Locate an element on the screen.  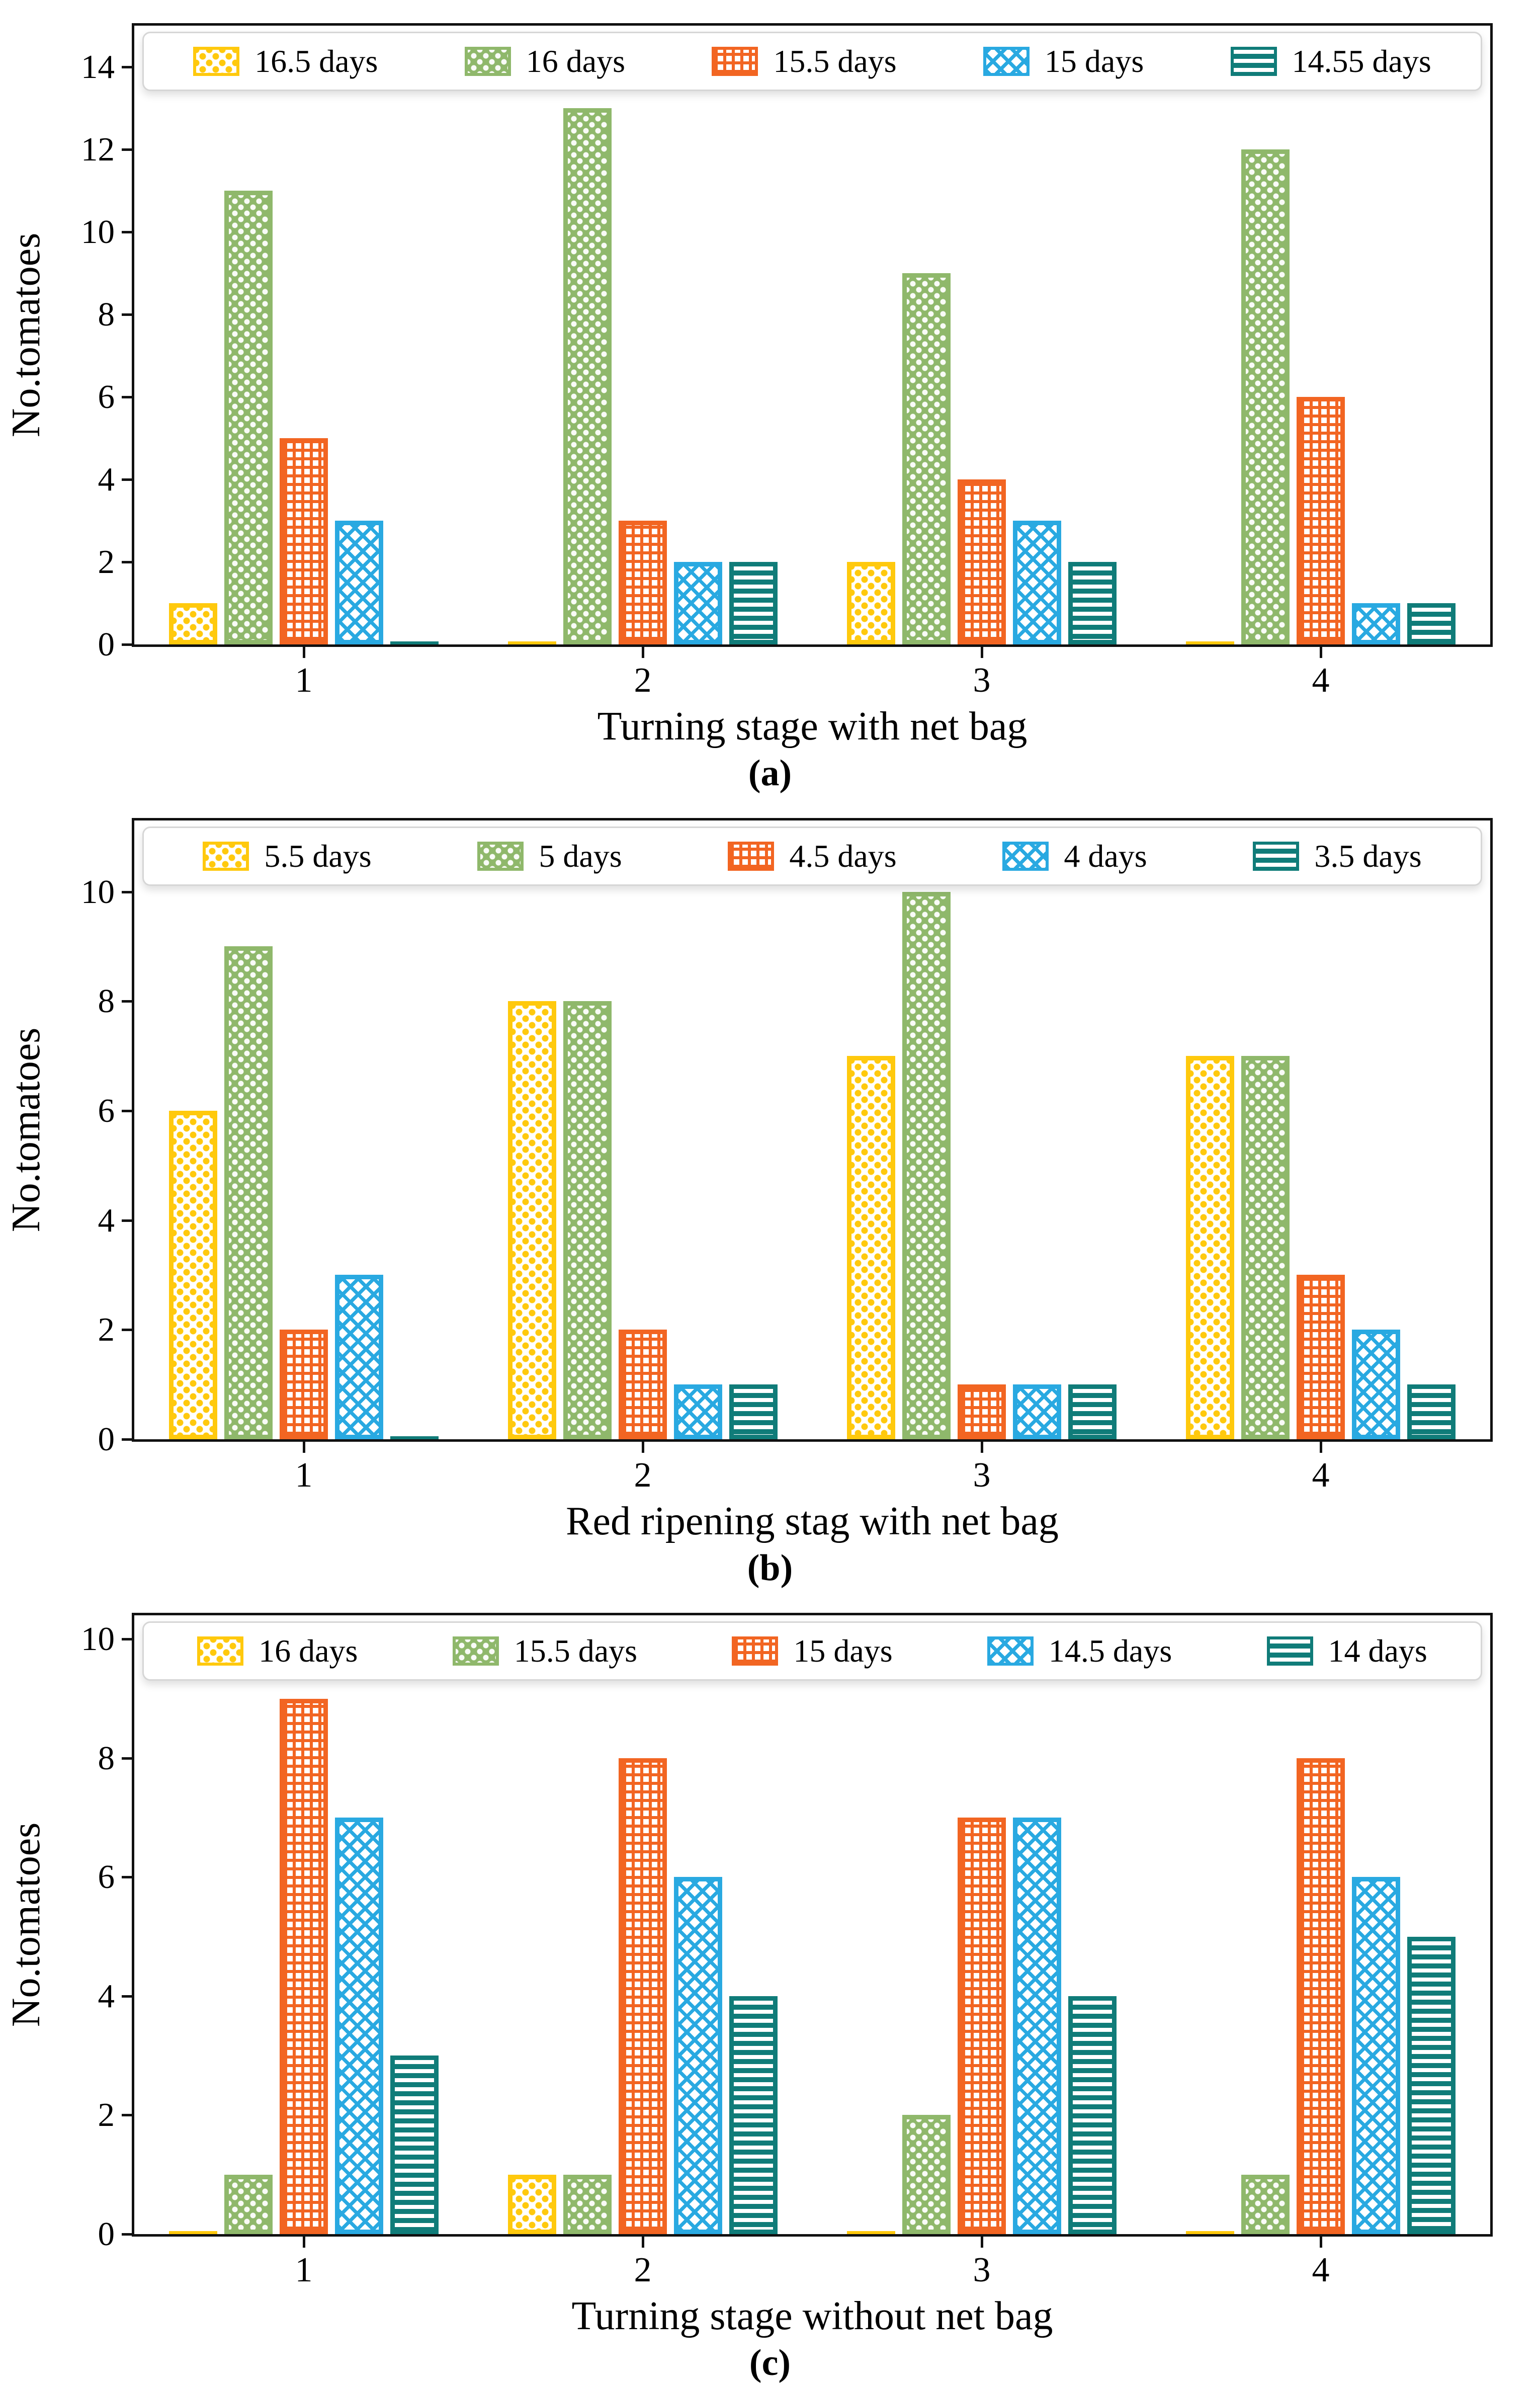
legend-item: 14.55 days is located at coordinates (1330, 61).